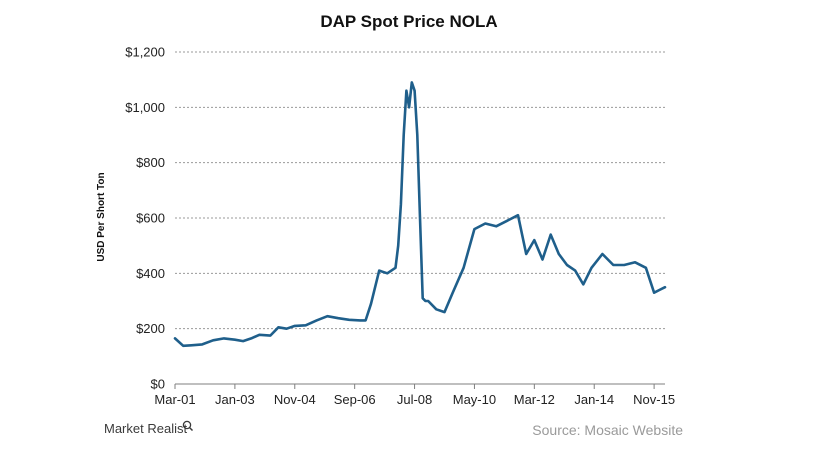  Describe the element at coordinates (145, 428) in the screenshot. I see `brand-text: Market Realist` at that location.